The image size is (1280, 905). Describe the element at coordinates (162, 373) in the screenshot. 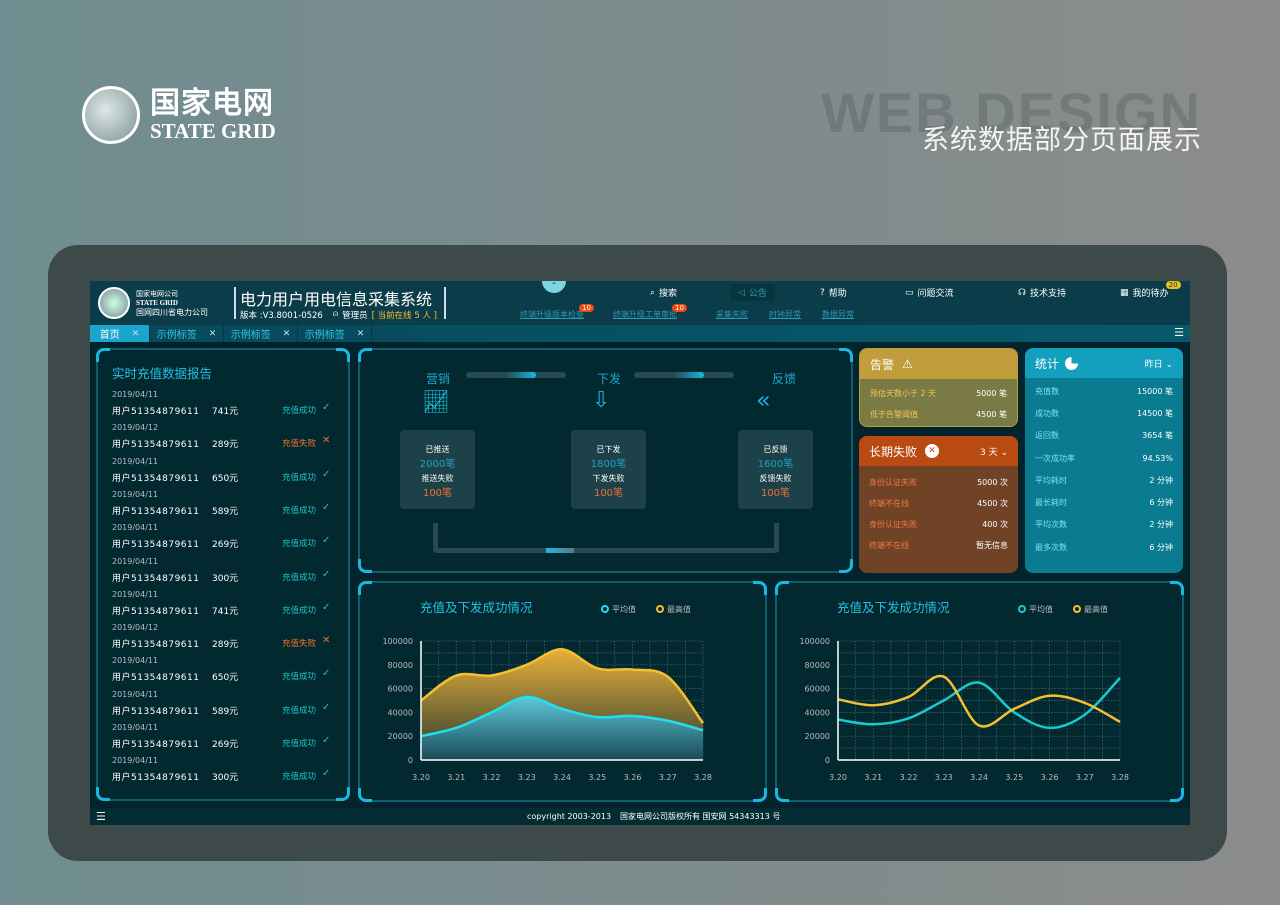

I see `report-title: 实时充值数据报告` at that location.